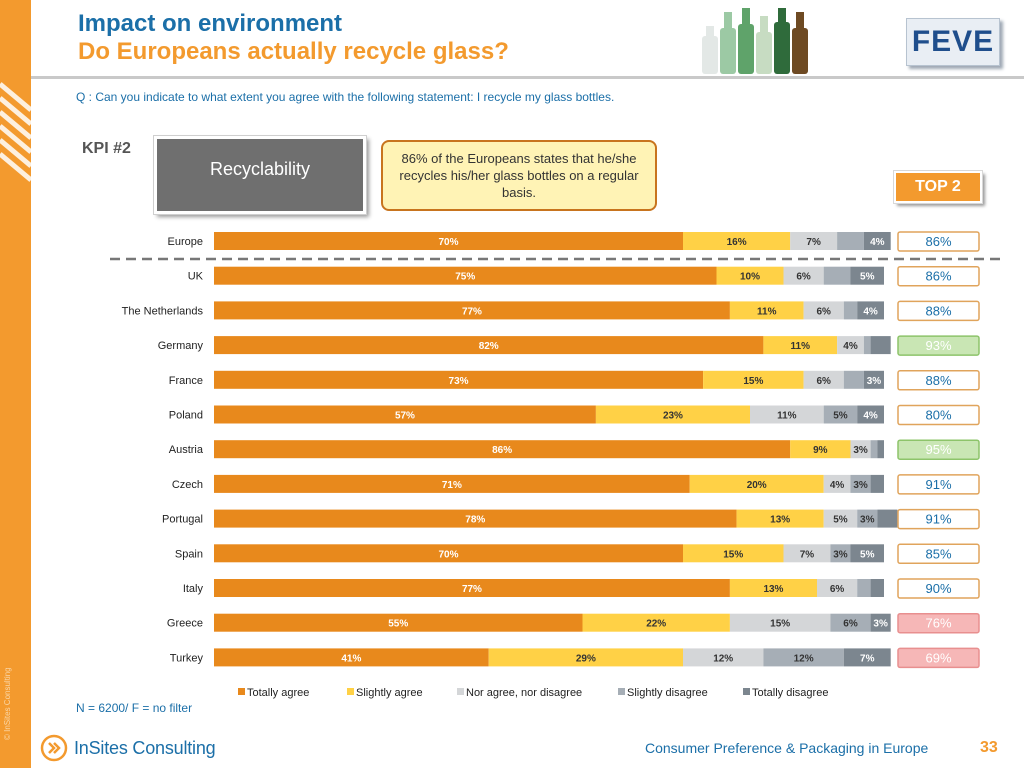 The image size is (1024, 768). What do you see at coordinates (186, 381) in the screenshot?
I see `category-label: France` at bounding box center [186, 381].